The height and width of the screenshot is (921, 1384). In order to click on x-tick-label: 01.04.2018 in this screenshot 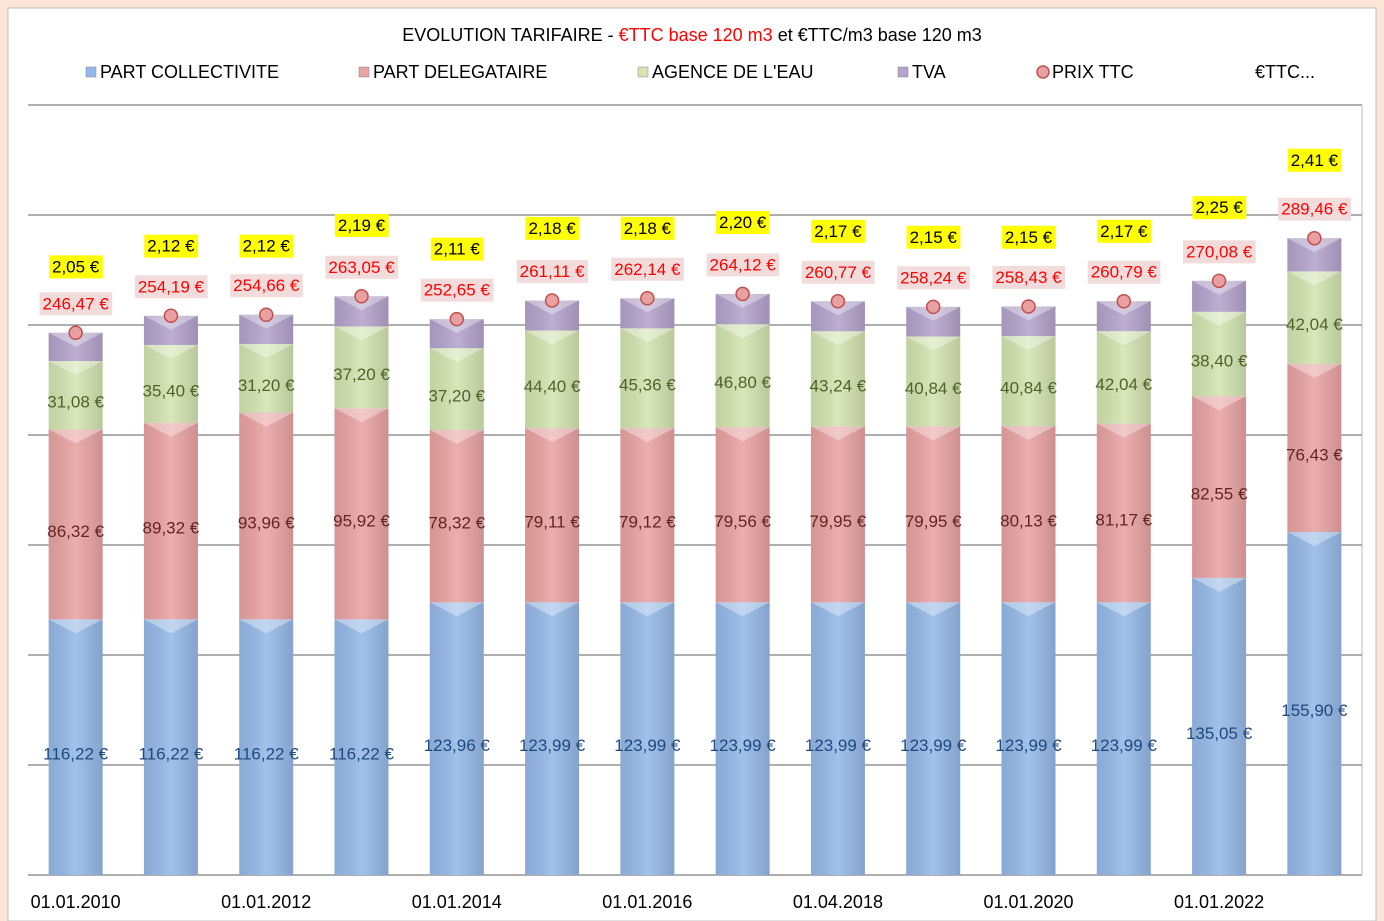, I will do `click(838, 902)`.